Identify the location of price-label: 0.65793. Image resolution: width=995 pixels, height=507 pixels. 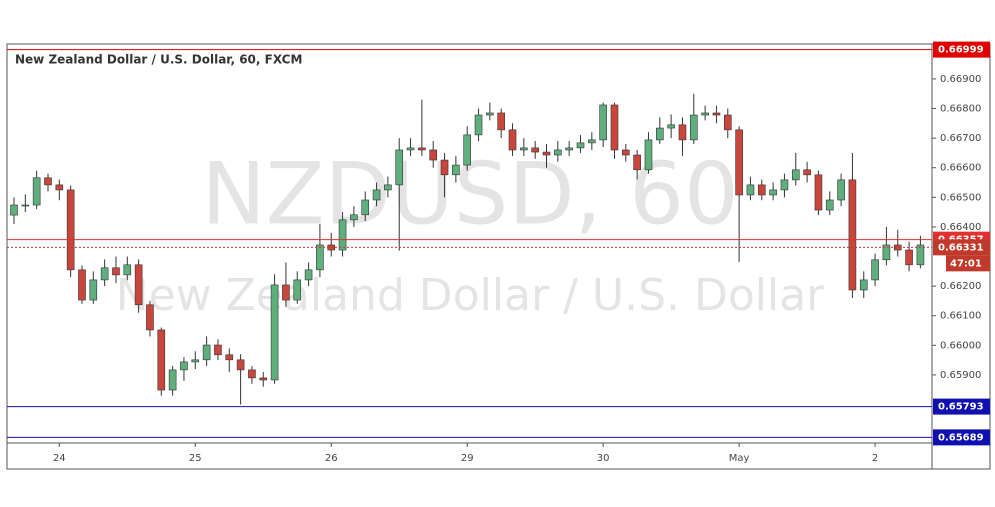
(961, 407).